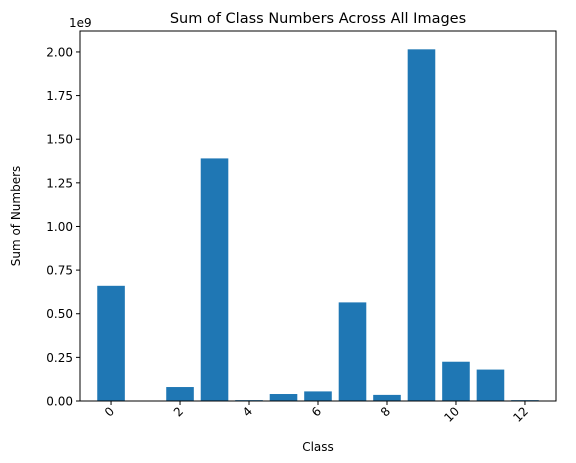 Image resolution: width=576 pixels, height=463 pixels. What do you see at coordinates (59, 314) in the screenshot?
I see `y-tick-label: 0.50` at bounding box center [59, 314].